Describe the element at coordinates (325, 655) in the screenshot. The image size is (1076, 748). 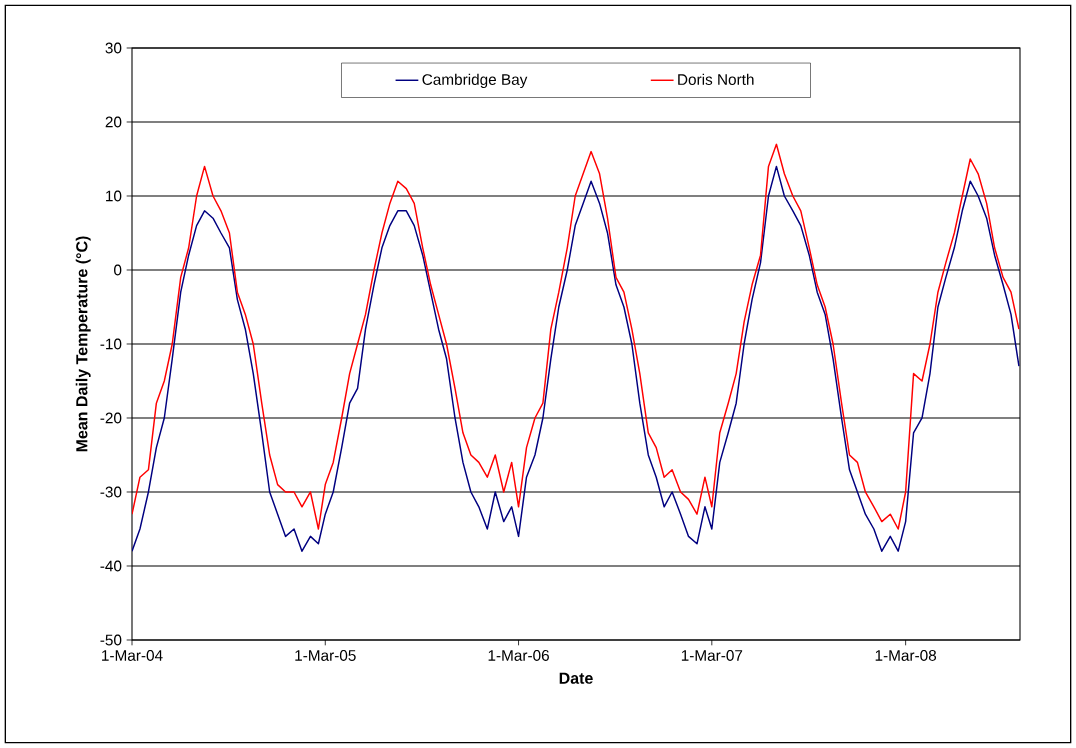
I see `x-tick-label: 1-Mar-05` at that location.